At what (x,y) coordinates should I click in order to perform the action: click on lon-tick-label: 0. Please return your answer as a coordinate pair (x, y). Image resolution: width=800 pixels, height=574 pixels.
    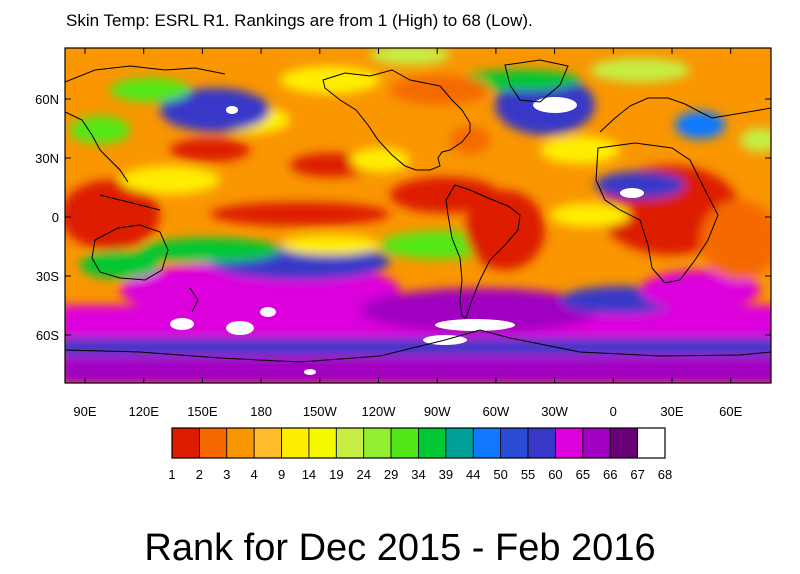
    Looking at the image, I should click on (613, 411).